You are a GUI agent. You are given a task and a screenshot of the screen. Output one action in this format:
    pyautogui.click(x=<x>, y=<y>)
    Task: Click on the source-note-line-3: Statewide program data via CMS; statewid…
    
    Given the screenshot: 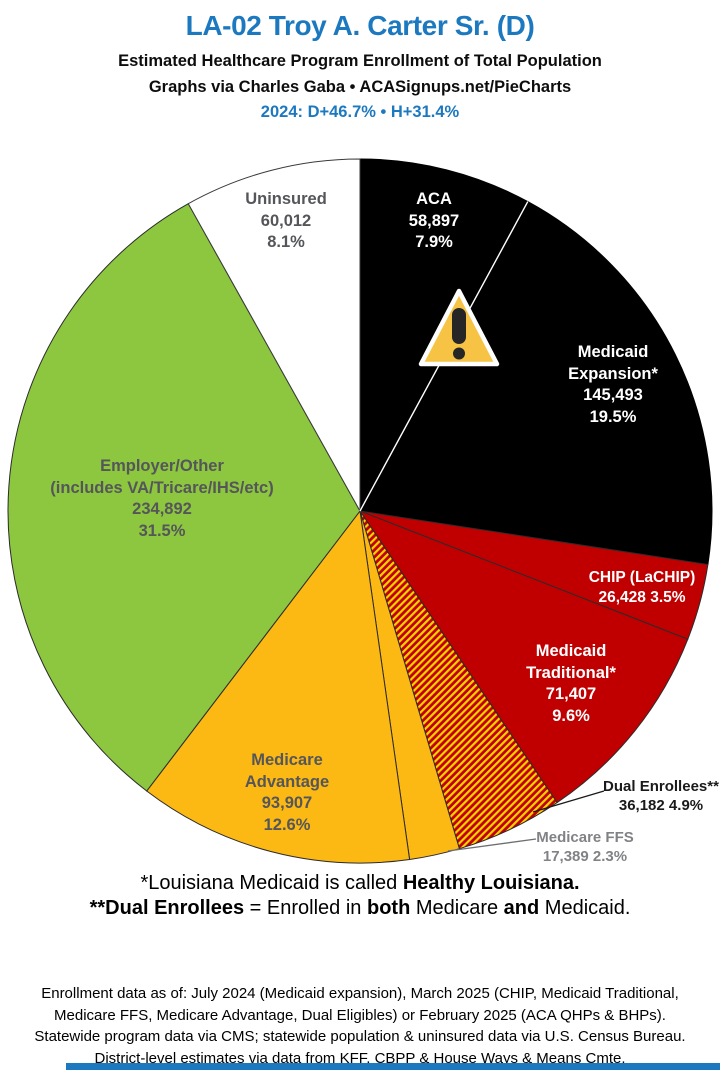 What is the action you would take?
    pyautogui.click(x=360, y=1036)
    